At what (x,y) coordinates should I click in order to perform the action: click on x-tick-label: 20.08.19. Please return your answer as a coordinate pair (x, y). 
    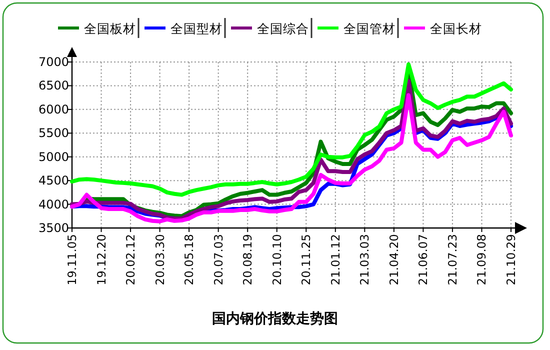
    Looking at the image, I should click on (247, 260).